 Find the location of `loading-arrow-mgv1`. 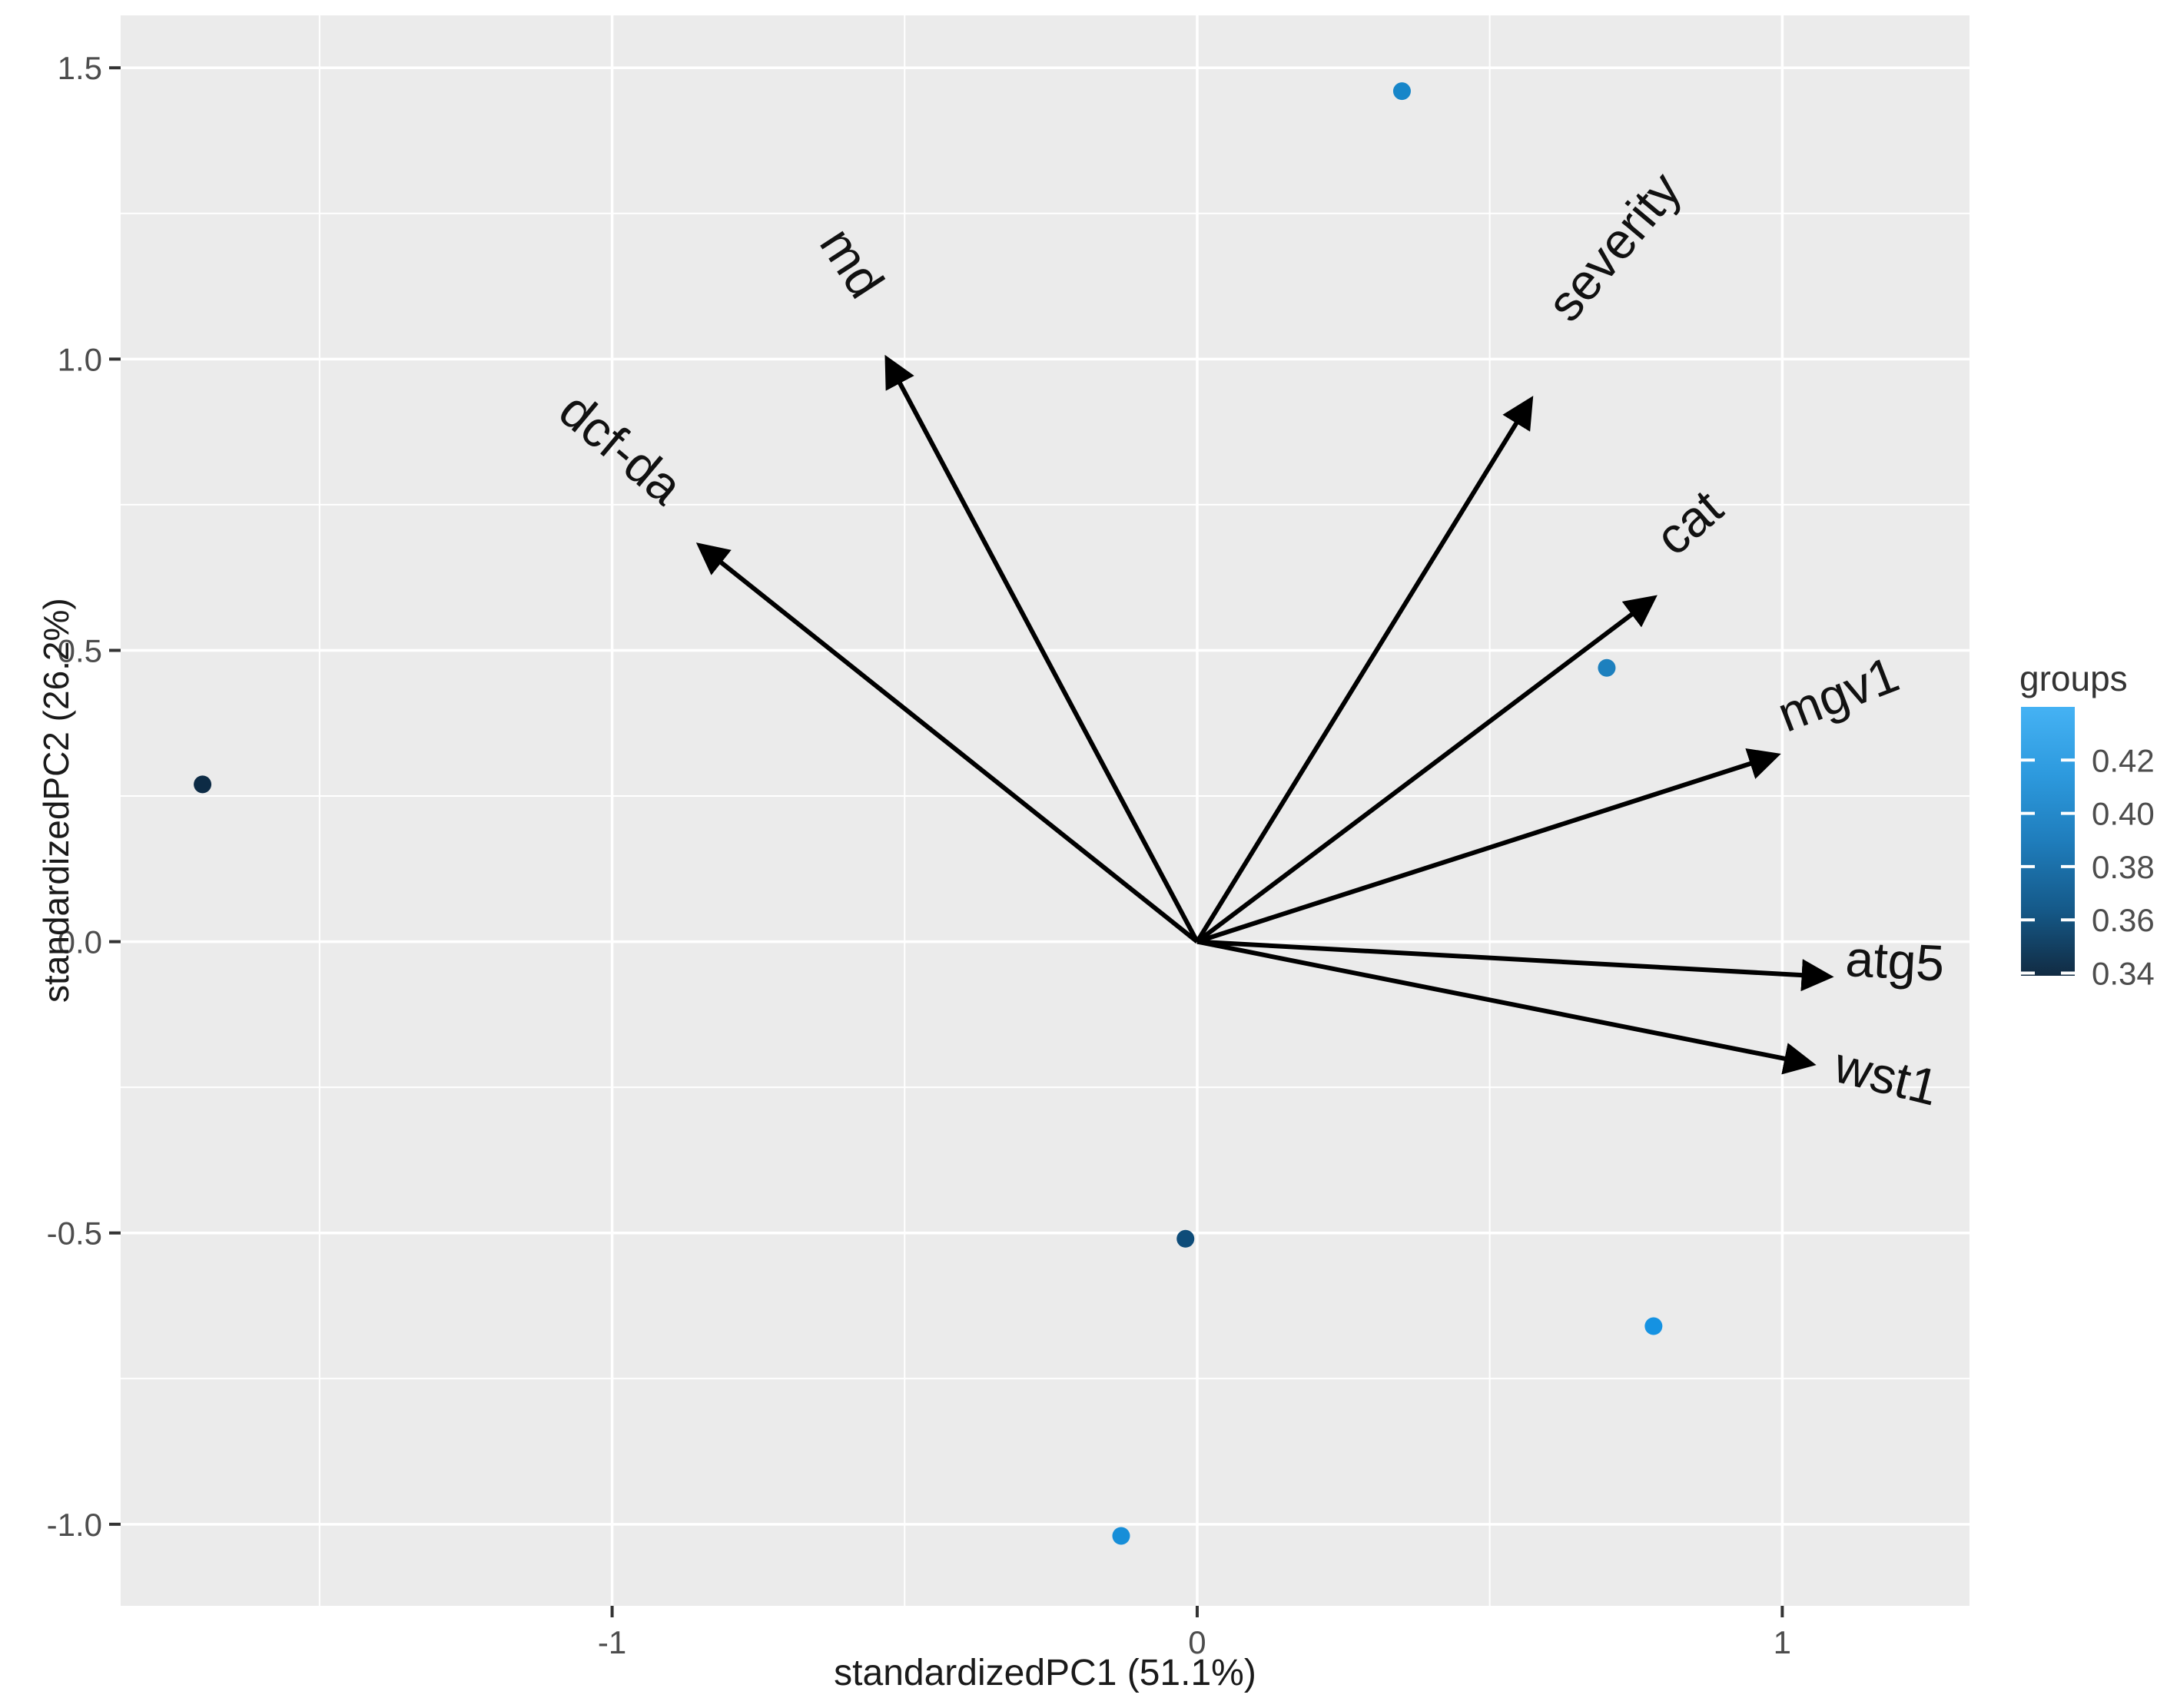

loading-arrow-mgv1 is located at coordinates (1488, 846).